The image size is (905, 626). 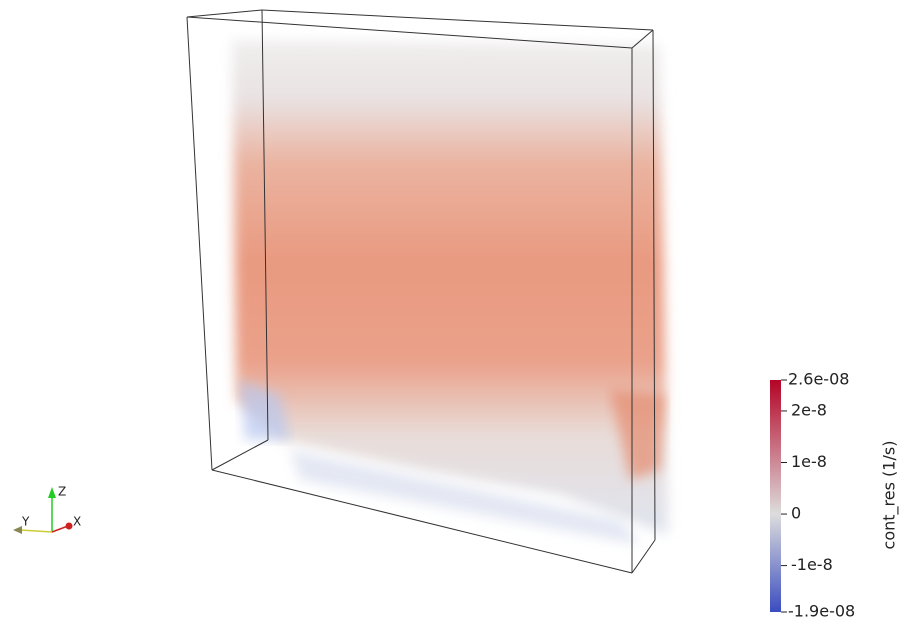 What do you see at coordinates (25, 522) in the screenshot?
I see `axis-label: Y` at bounding box center [25, 522].